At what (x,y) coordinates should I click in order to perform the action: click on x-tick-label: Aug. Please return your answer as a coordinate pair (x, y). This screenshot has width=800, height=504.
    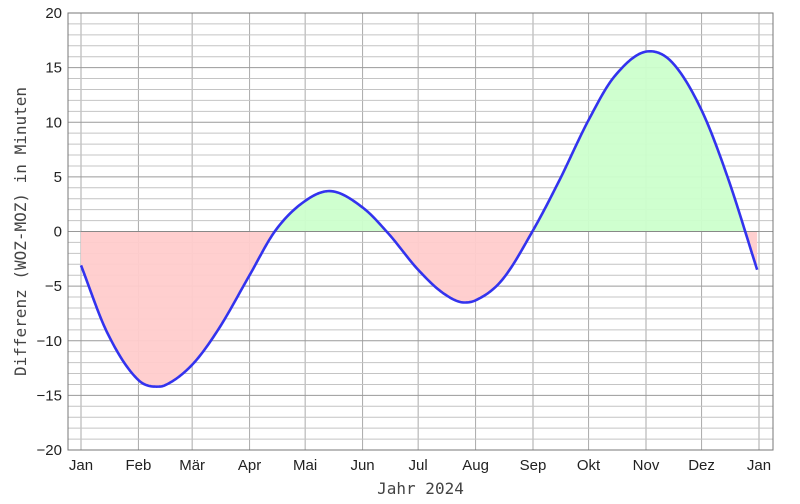
    Looking at the image, I should click on (475, 465).